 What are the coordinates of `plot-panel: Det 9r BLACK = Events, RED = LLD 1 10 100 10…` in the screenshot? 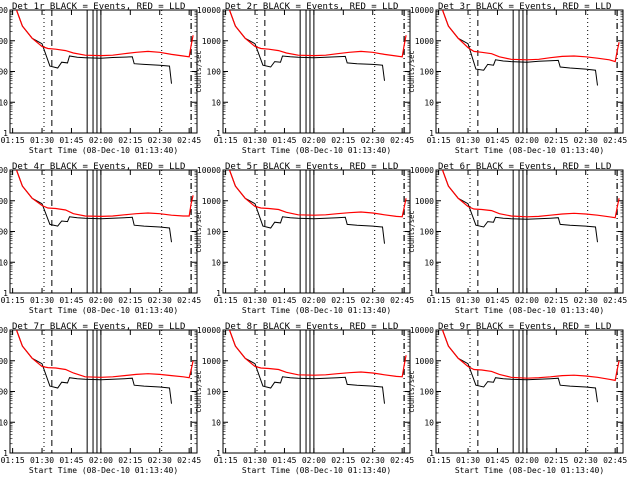 It's located at (517, 398).